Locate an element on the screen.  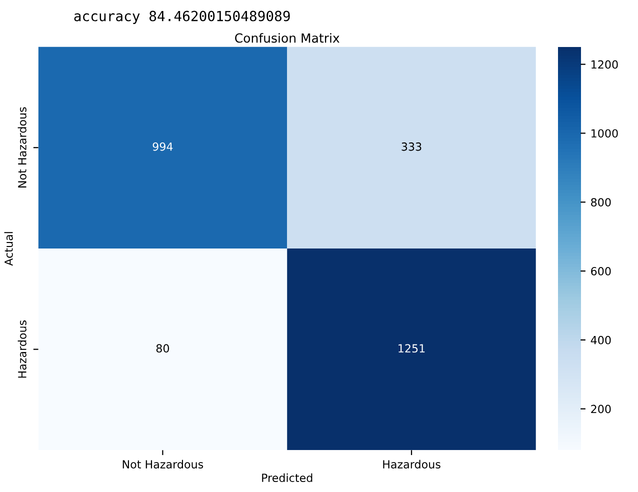
color-bar-label: 1200 is located at coordinates (605, 64).